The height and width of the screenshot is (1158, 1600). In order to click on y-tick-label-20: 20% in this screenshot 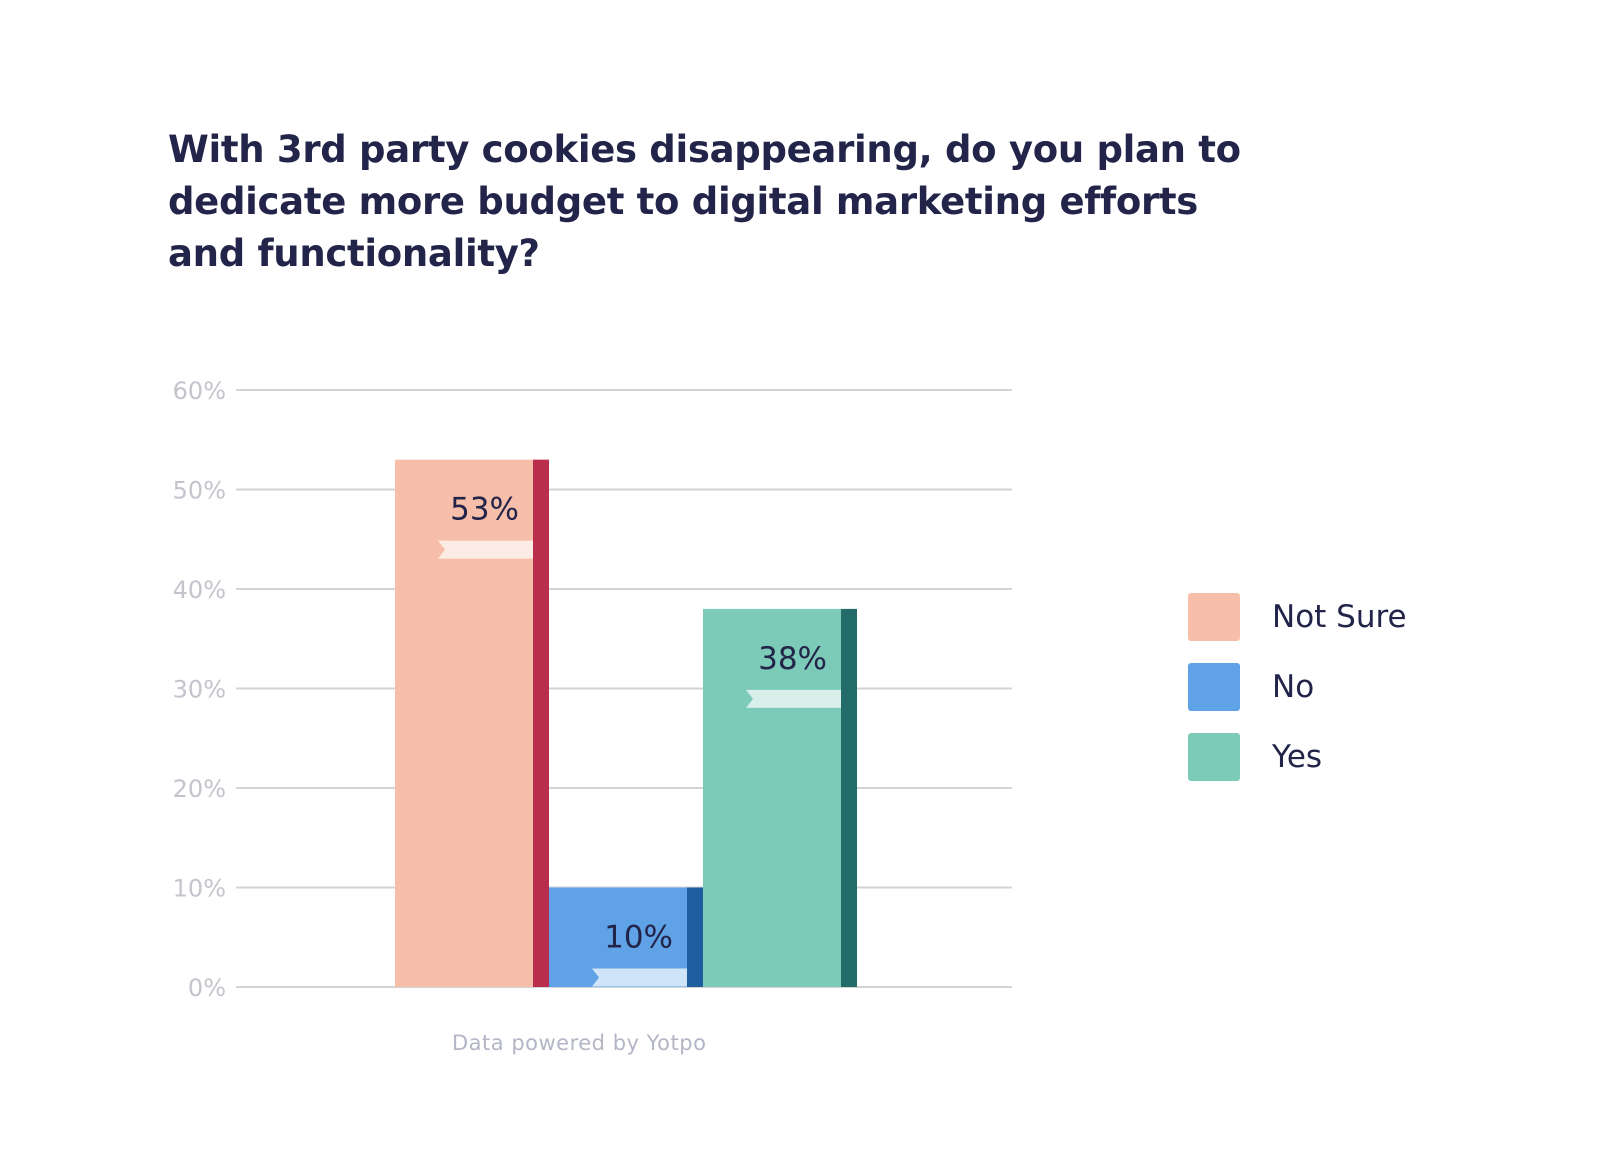, I will do `click(199, 789)`.